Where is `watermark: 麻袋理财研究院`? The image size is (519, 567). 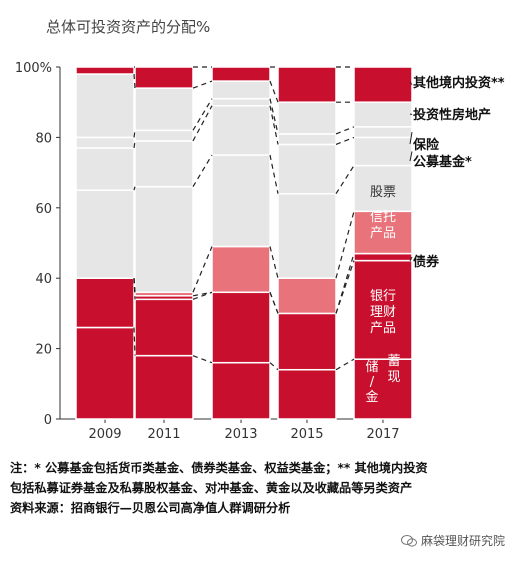
watermark: 麻袋理财研究院 is located at coordinates (452, 540).